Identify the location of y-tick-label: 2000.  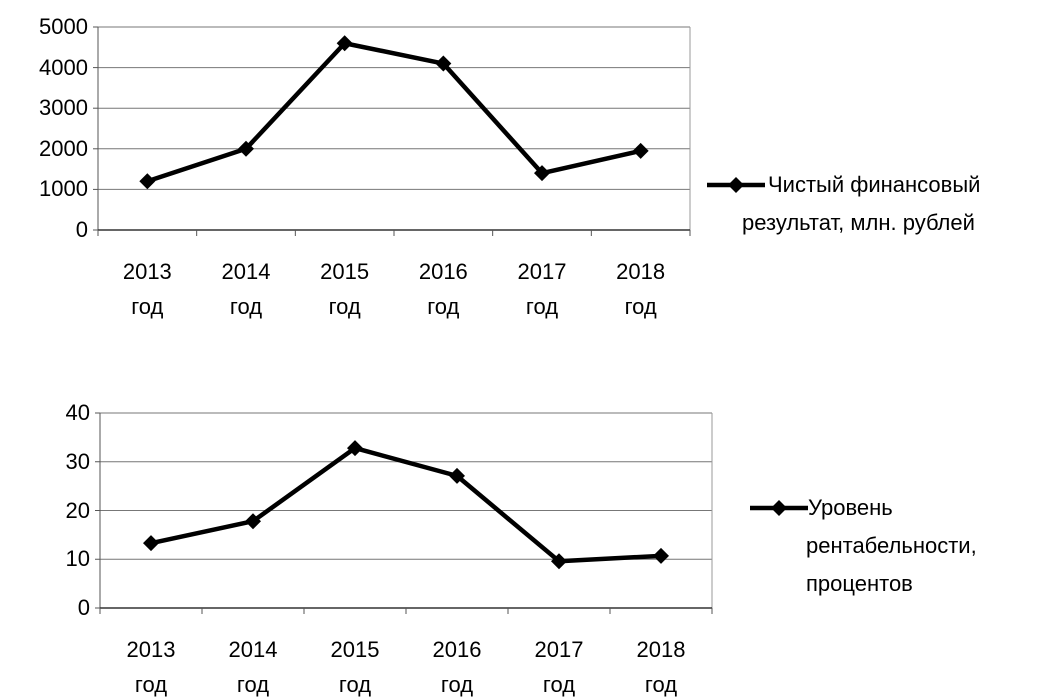
(63, 148).